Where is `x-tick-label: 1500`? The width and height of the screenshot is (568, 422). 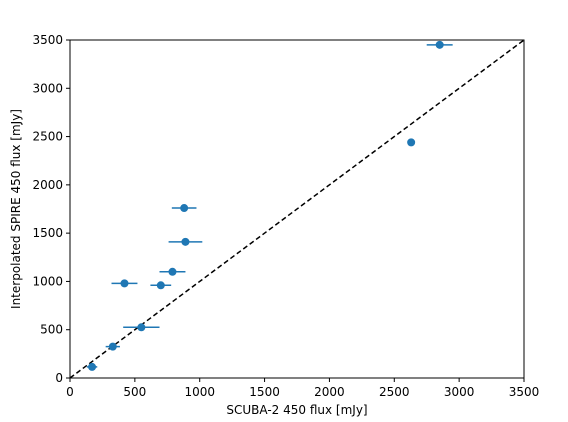
x-tick-label: 1500 is located at coordinates (264, 392).